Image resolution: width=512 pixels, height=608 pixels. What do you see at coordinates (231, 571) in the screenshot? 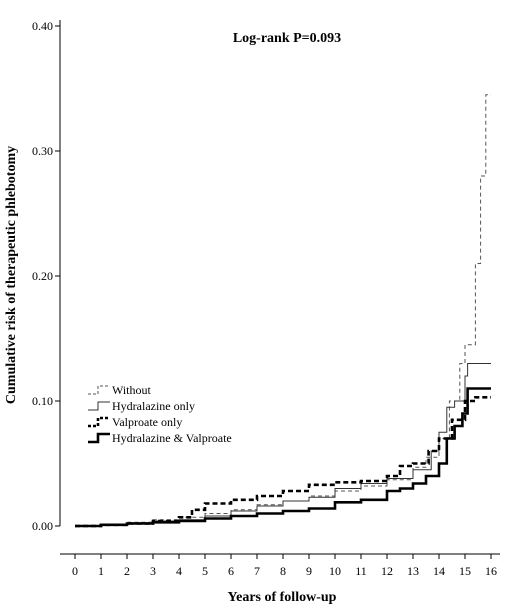
I see `x-tick-label-6: 6` at bounding box center [231, 571].